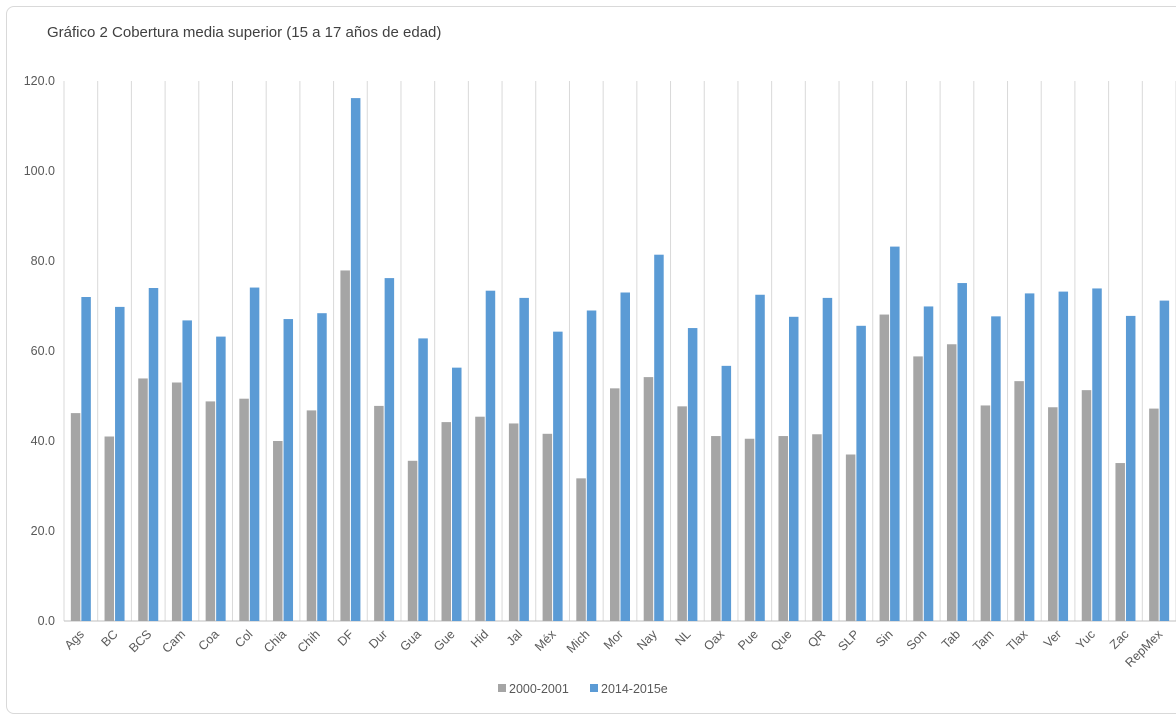 The image size is (1176, 719). What do you see at coordinates (613, 639) in the screenshot?
I see `x-tick-label: Mor` at bounding box center [613, 639].